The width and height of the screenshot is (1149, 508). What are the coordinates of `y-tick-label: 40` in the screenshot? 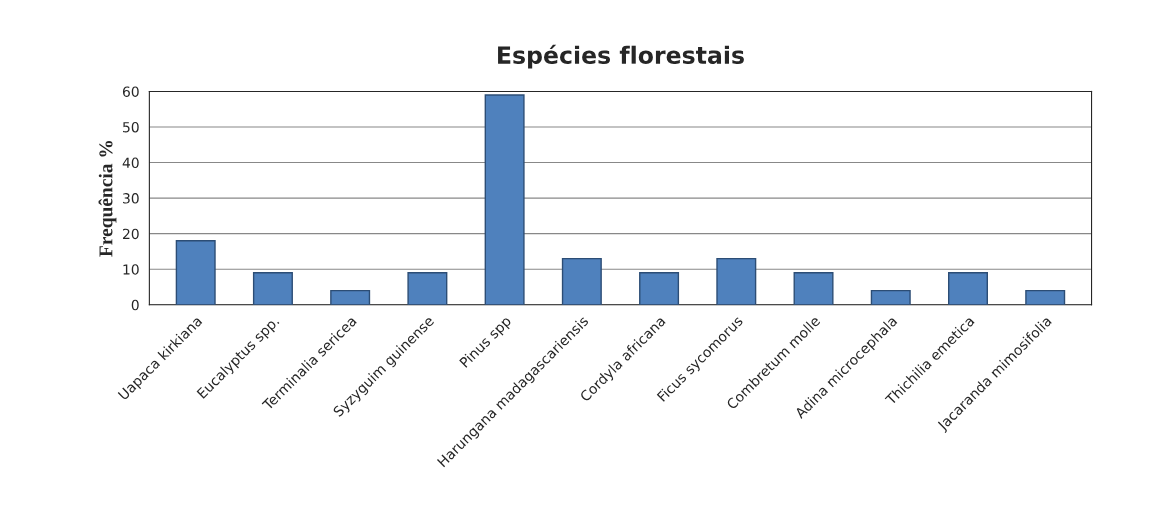 It's located at (130, 163).